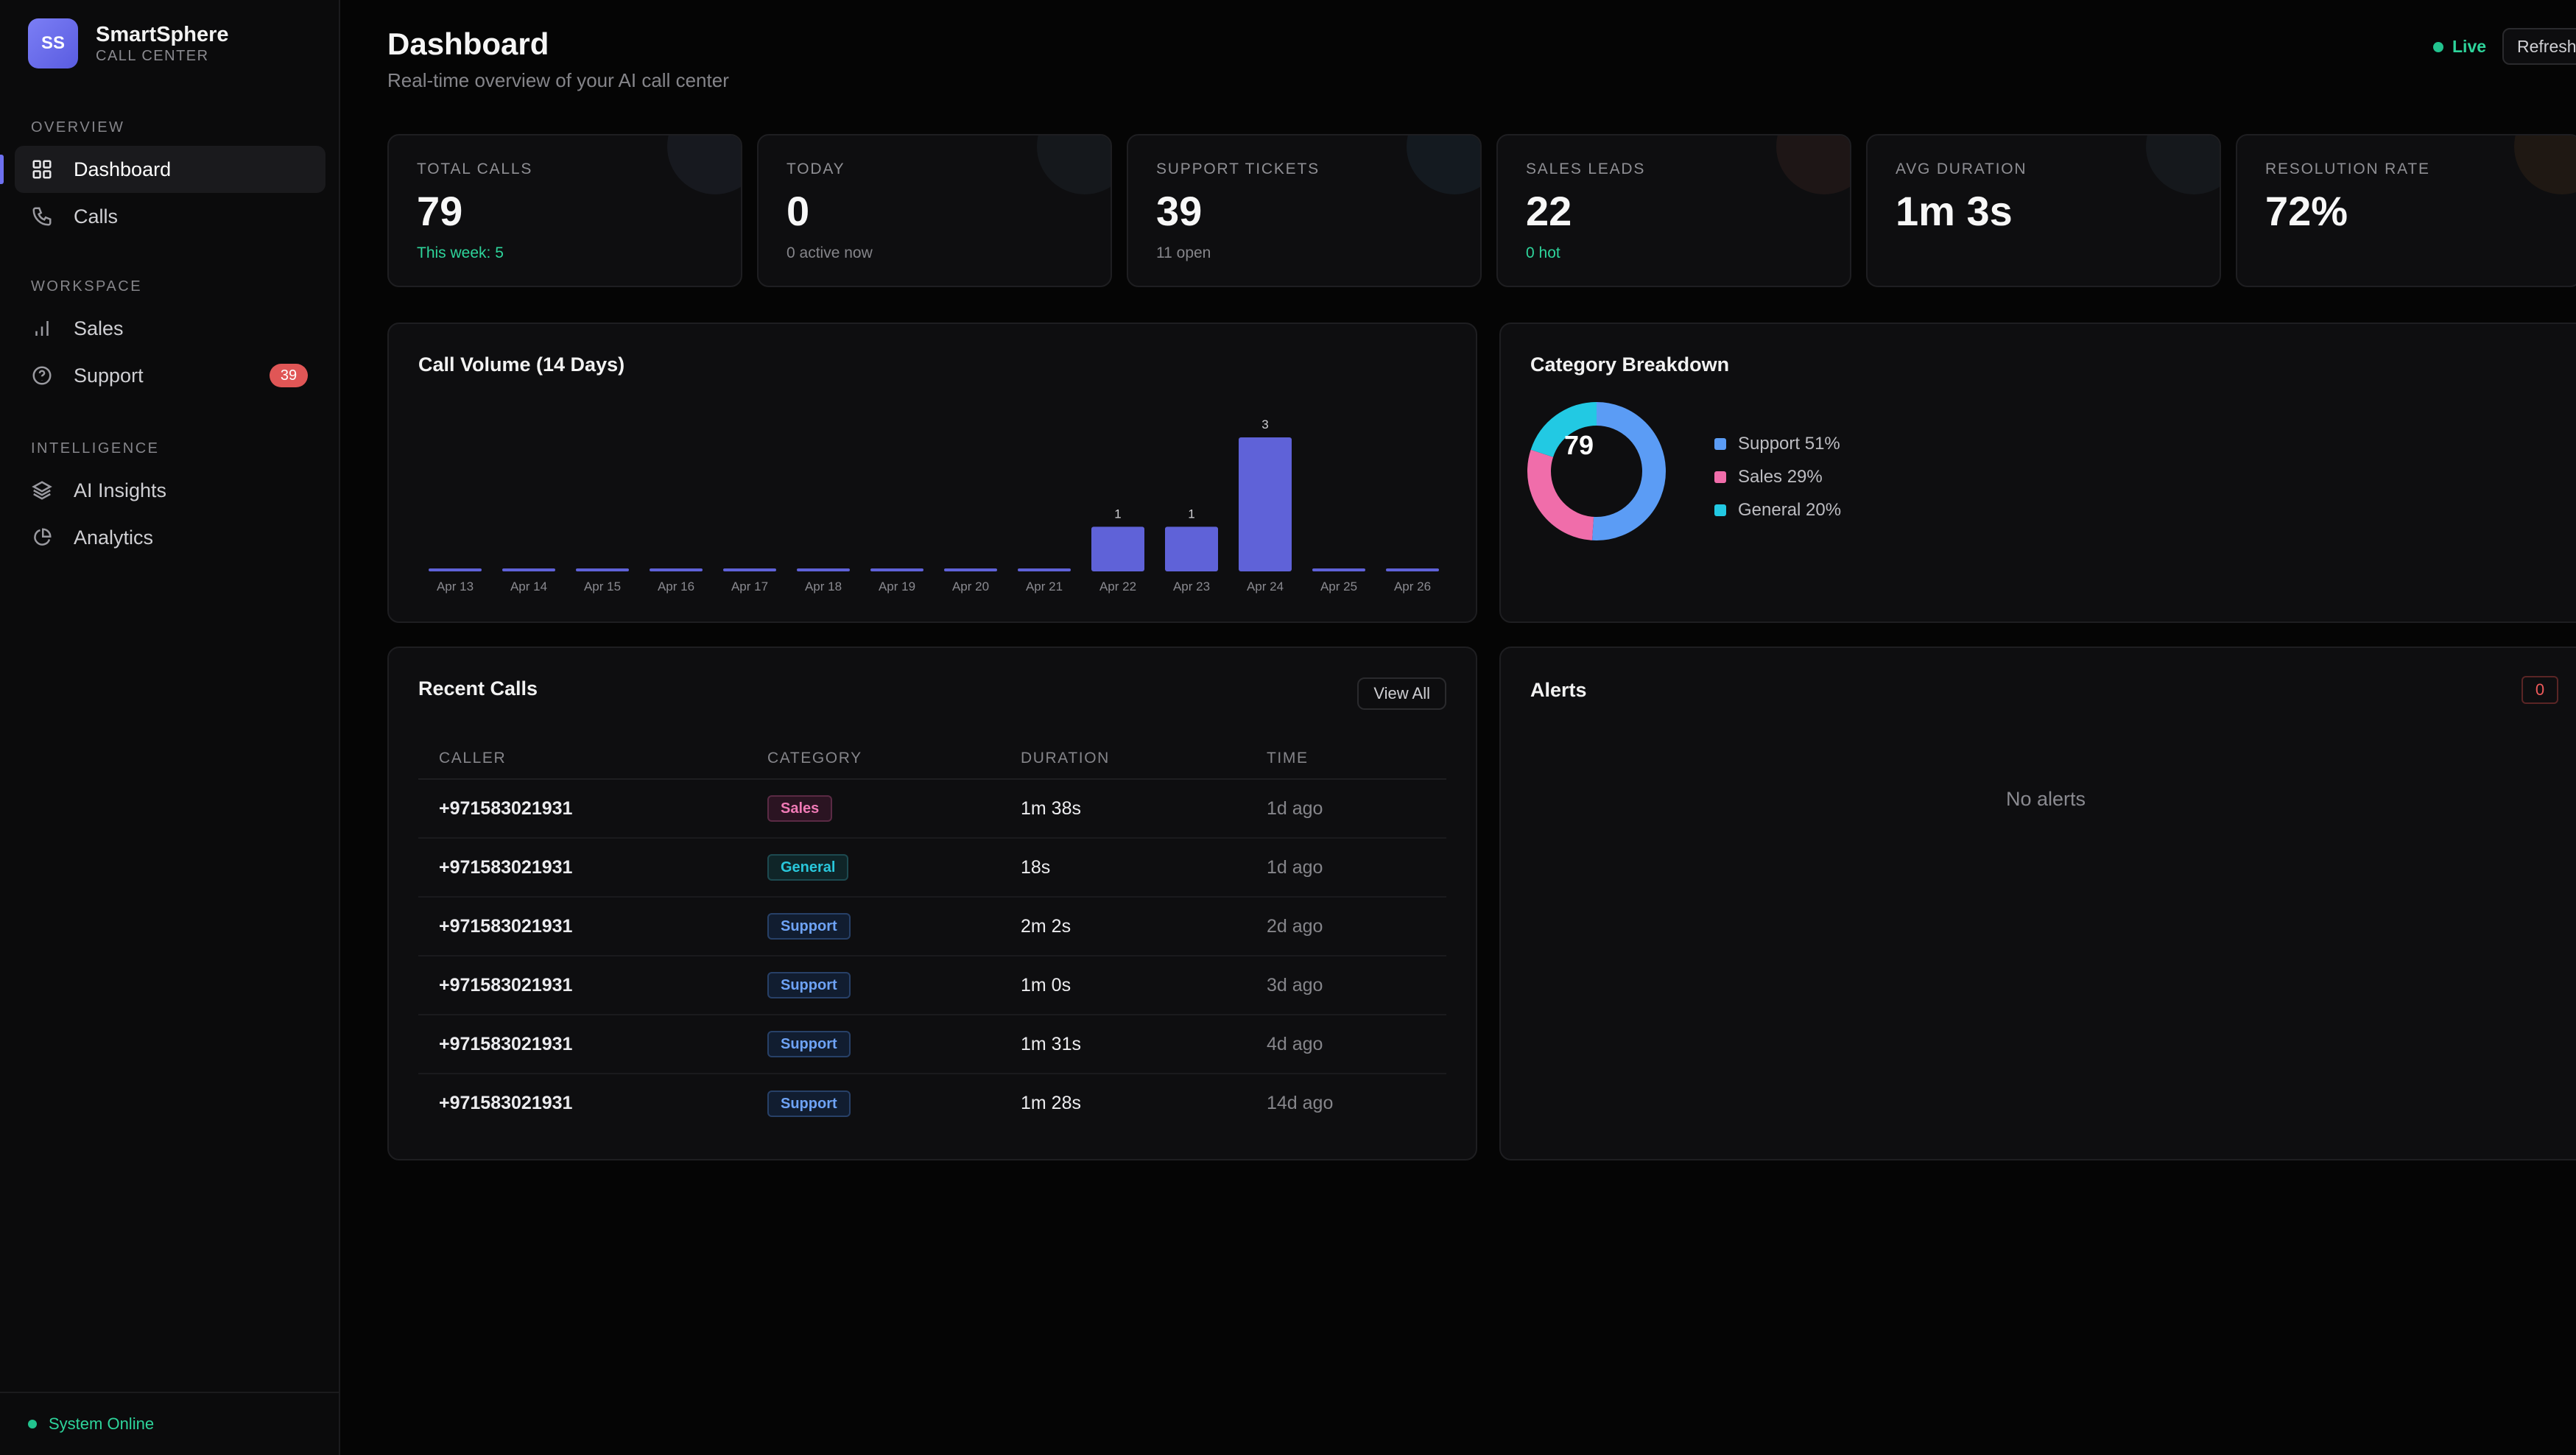  Describe the element at coordinates (78, 127) in the screenshot. I see `nav-heading: OVERVIEW` at that location.